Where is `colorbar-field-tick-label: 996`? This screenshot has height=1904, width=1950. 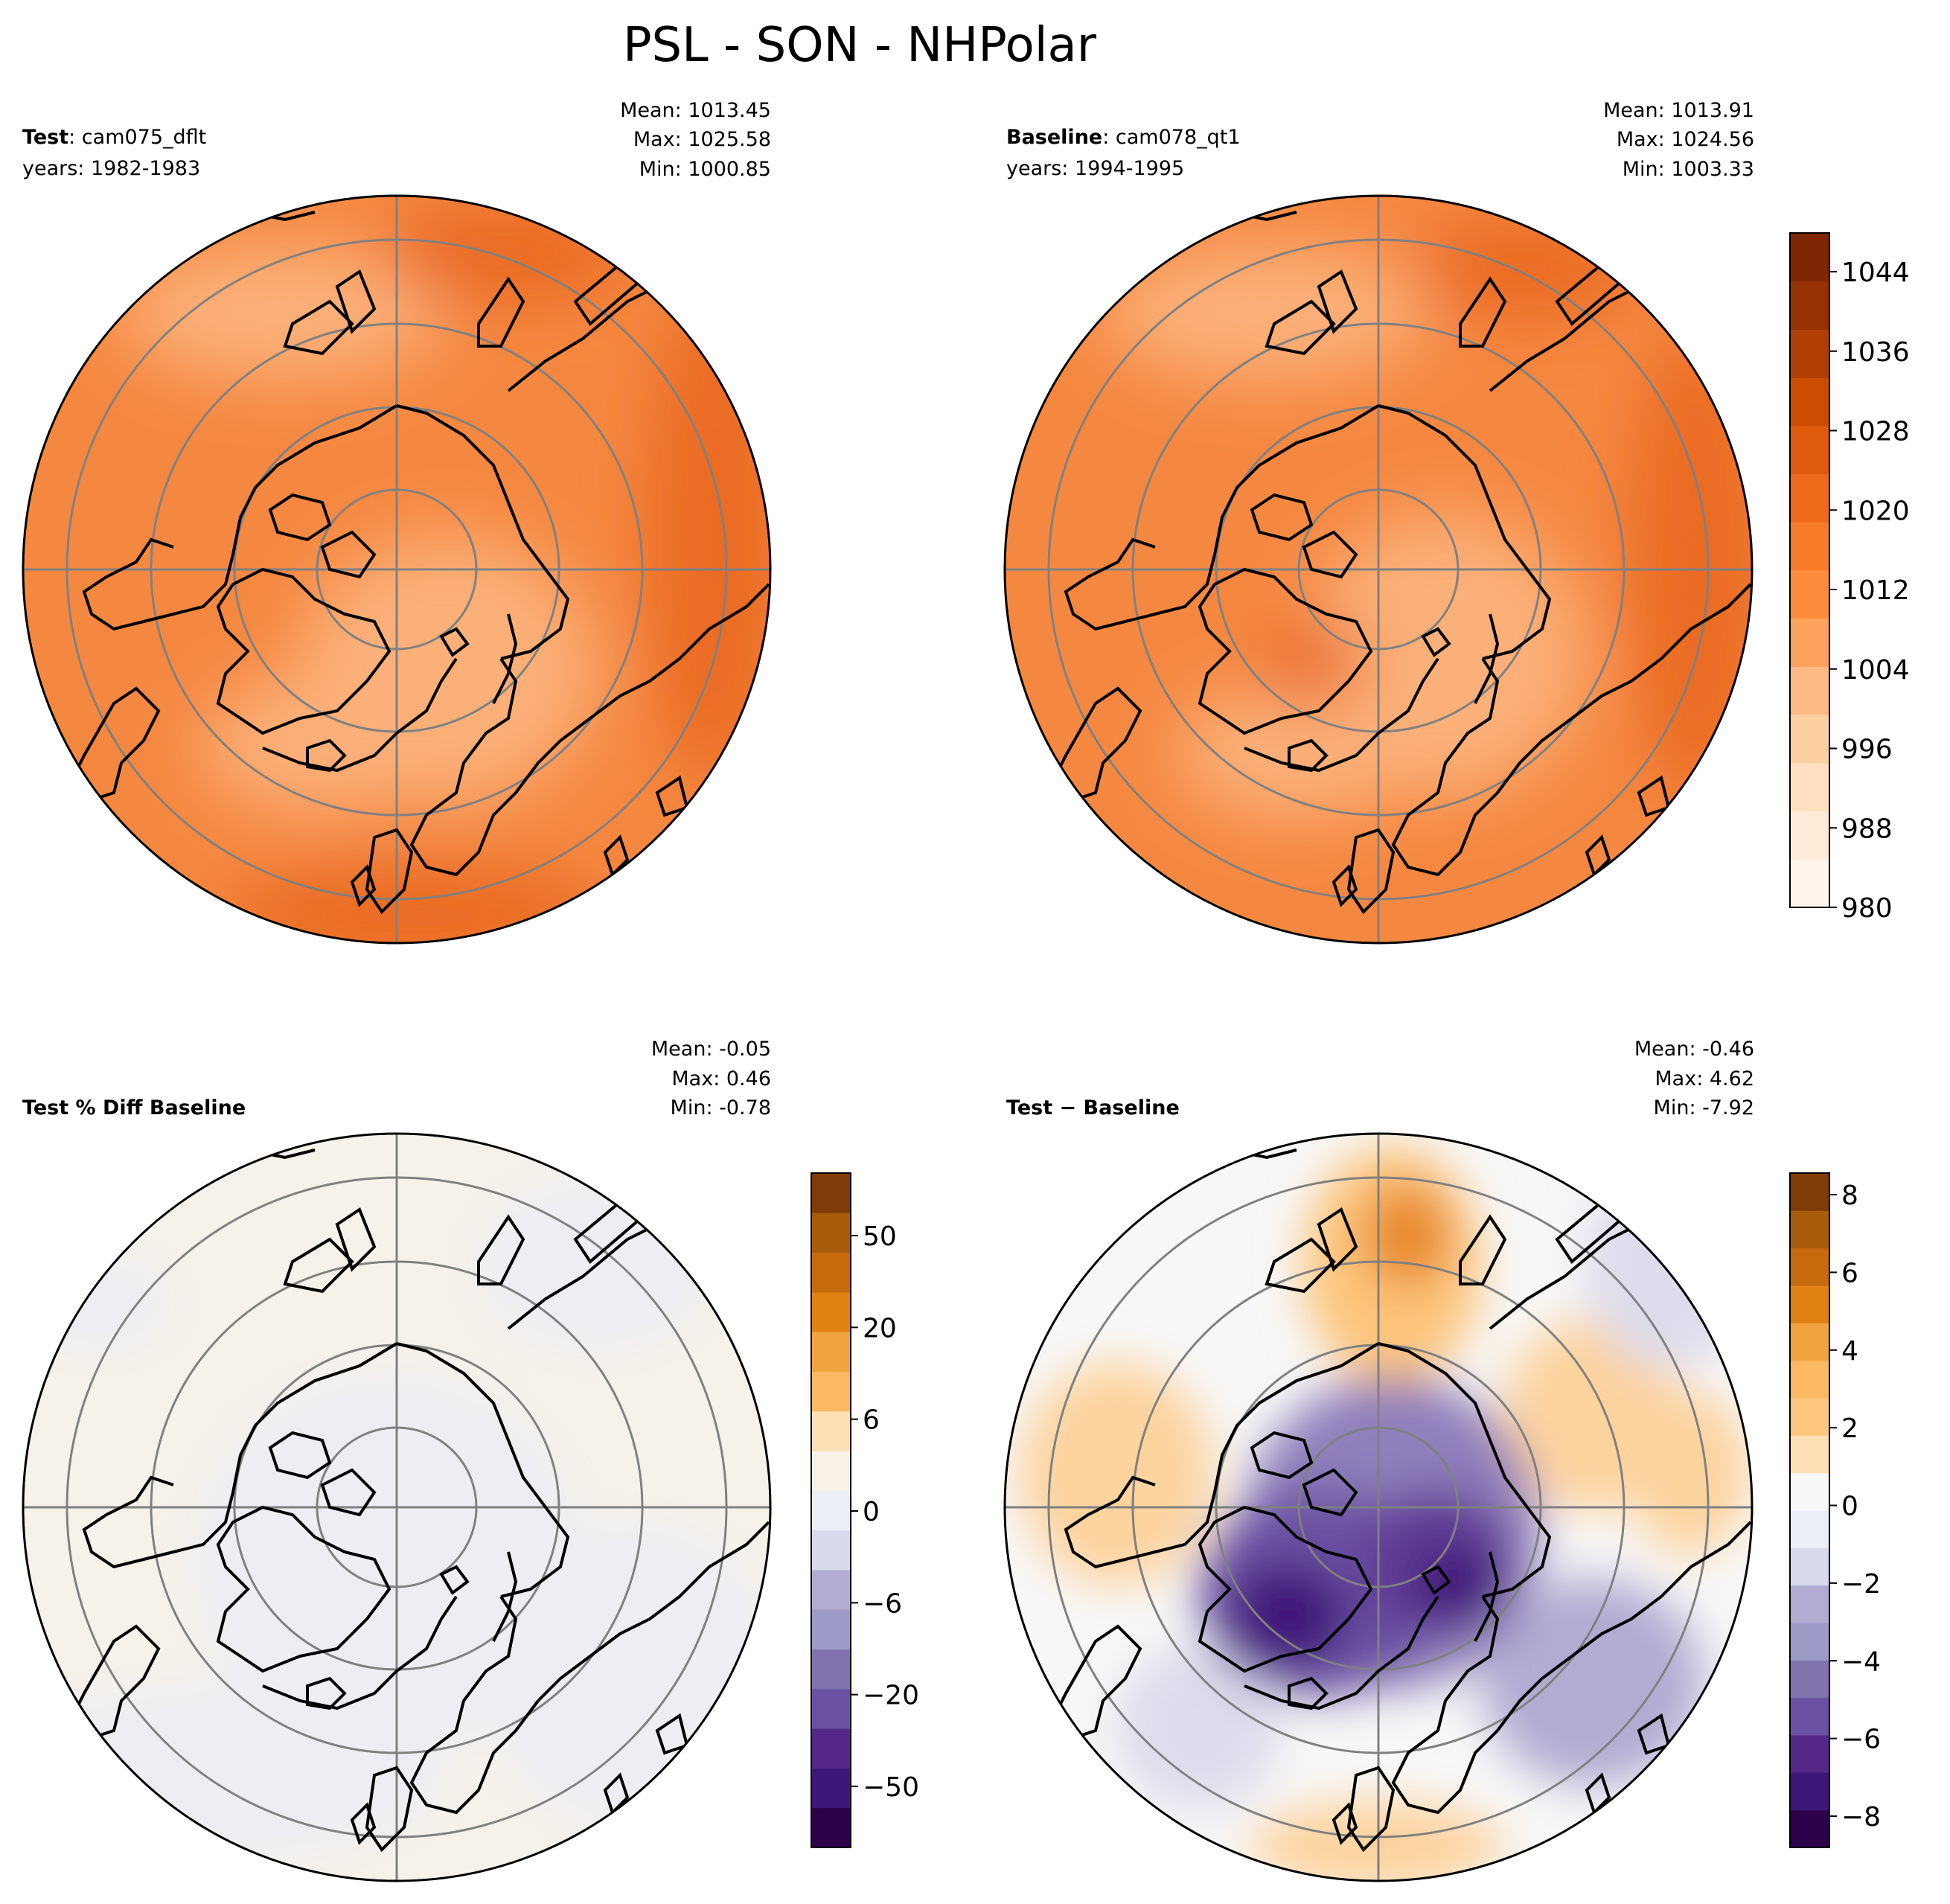 colorbar-field-tick-label: 996 is located at coordinates (1867, 750).